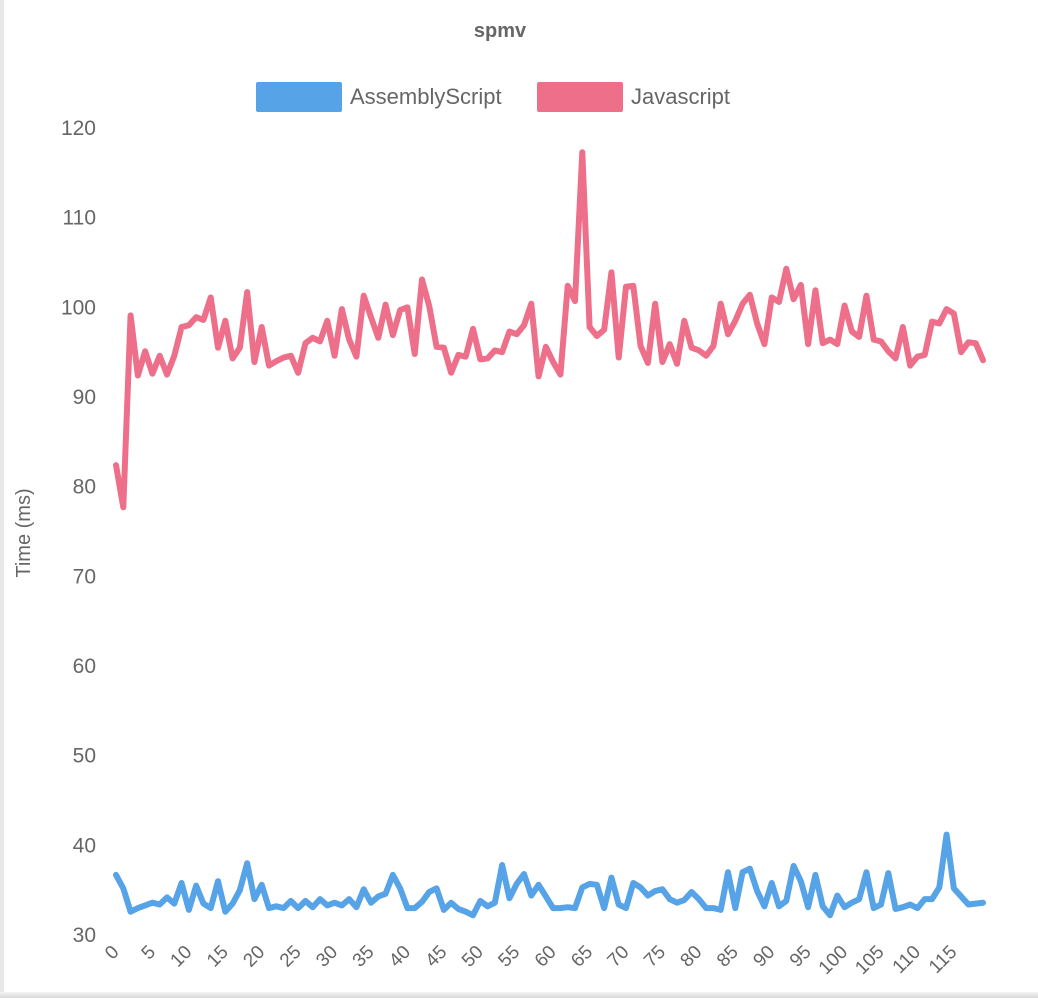  Describe the element at coordinates (84, 487) in the screenshot. I see `y-tick-label: 80` at that location.